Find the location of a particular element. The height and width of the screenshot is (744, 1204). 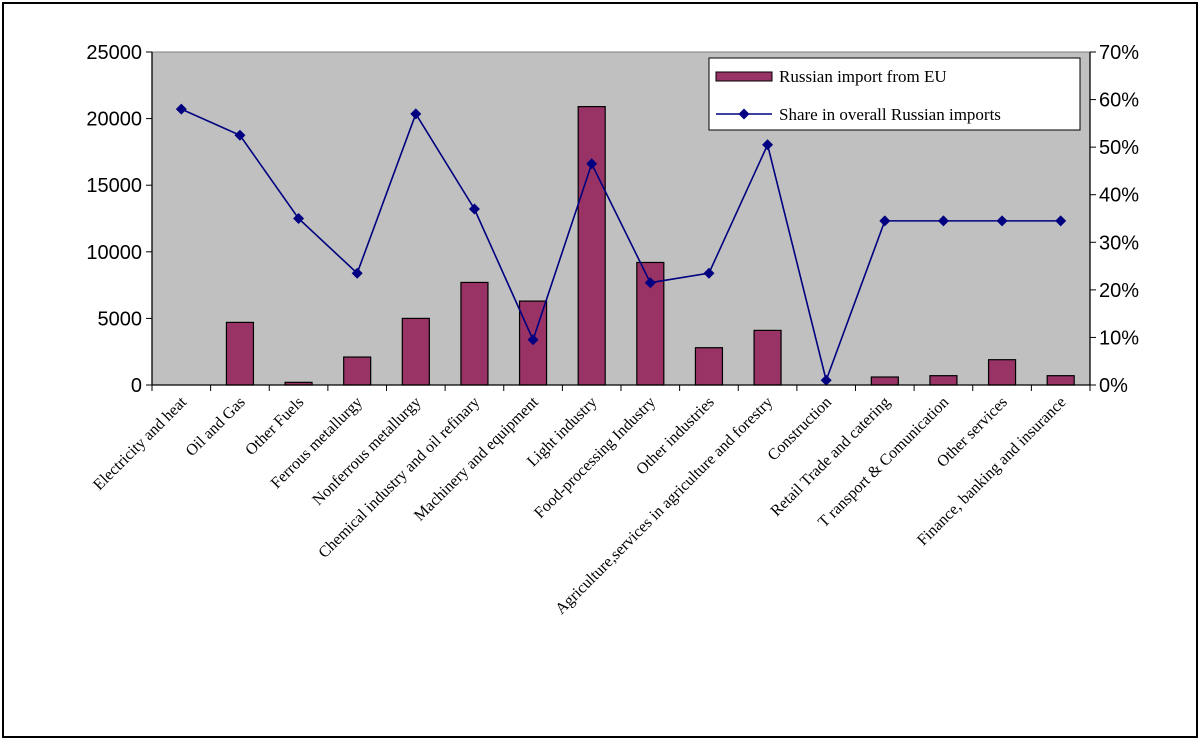

right-tick-label: 10% is located at coordinates (1119, 338).